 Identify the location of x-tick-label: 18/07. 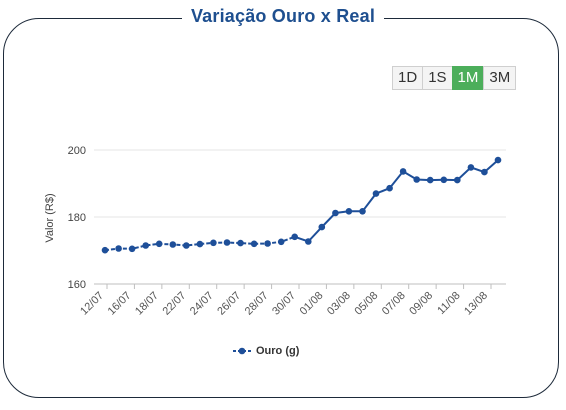
(147, 304).